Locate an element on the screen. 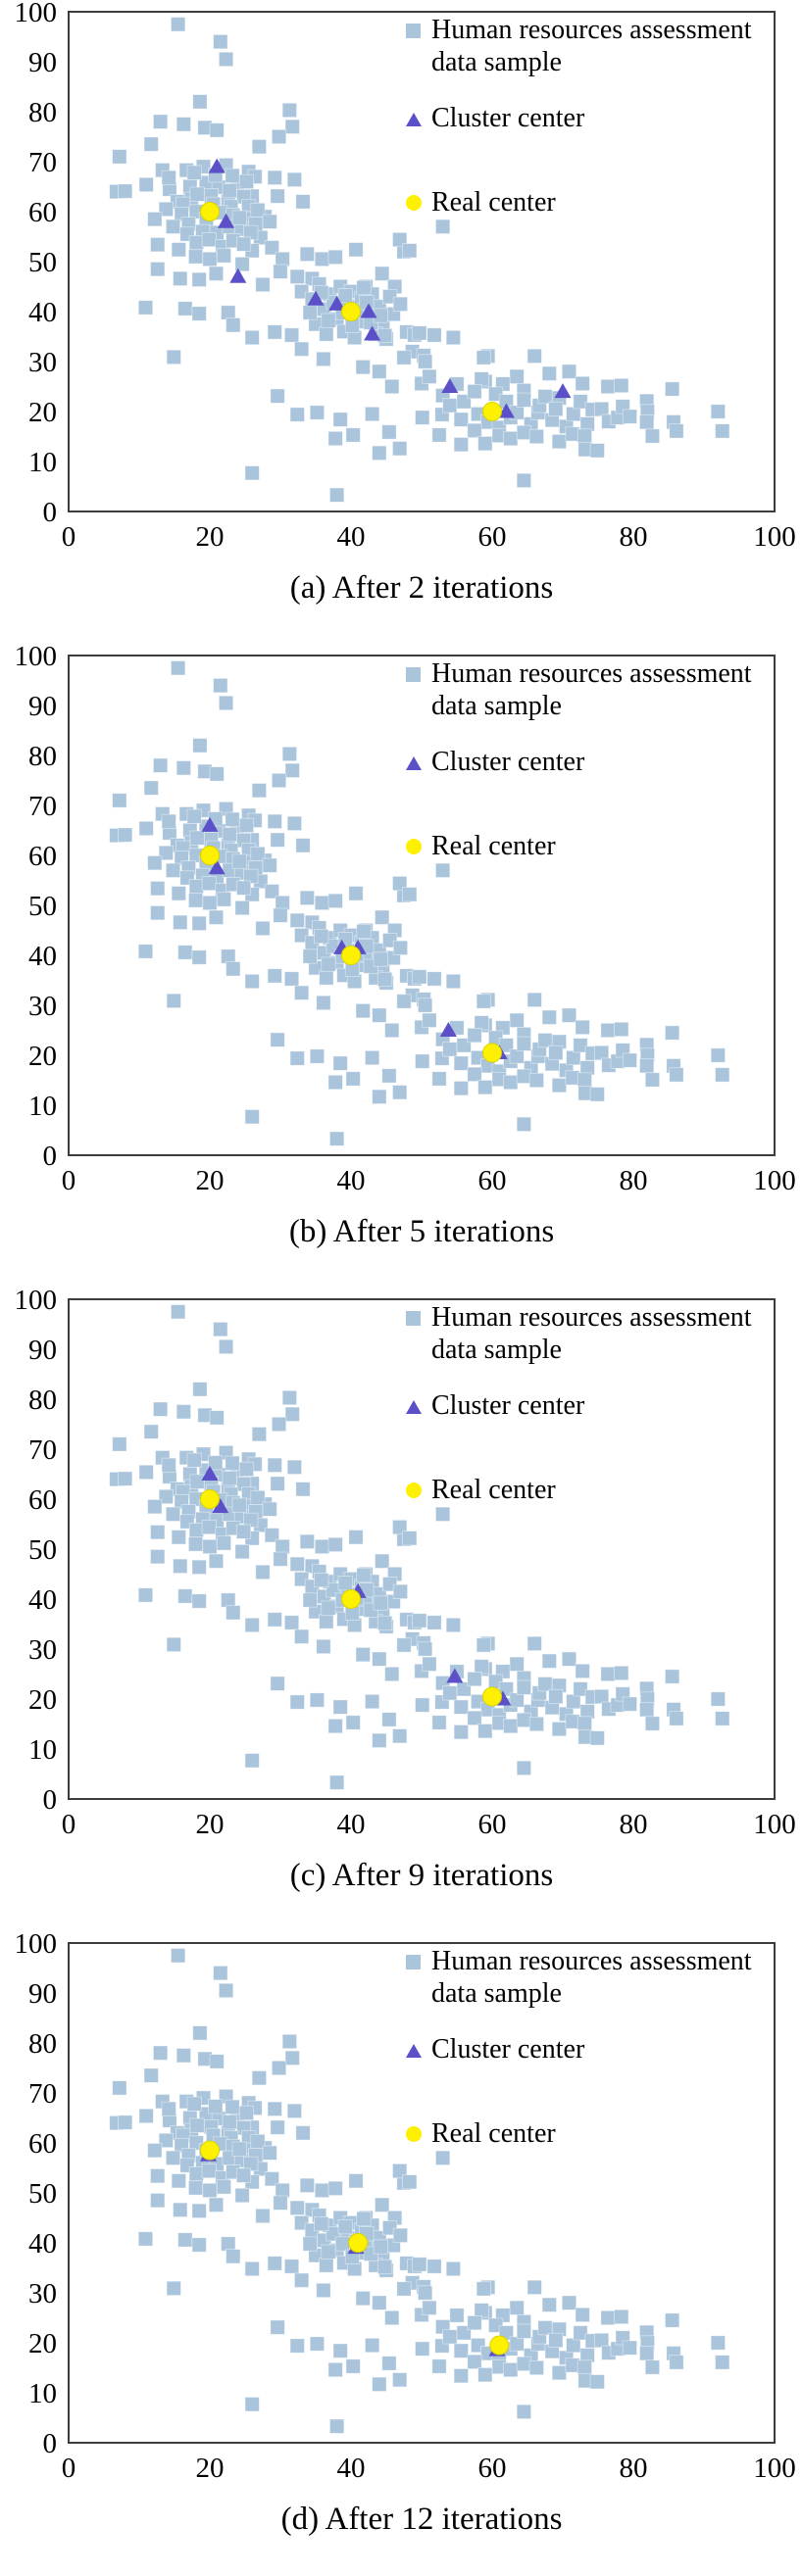 This screenshot has width=802, height=2576. real-center-marker is located at coordinates (210, 1499).